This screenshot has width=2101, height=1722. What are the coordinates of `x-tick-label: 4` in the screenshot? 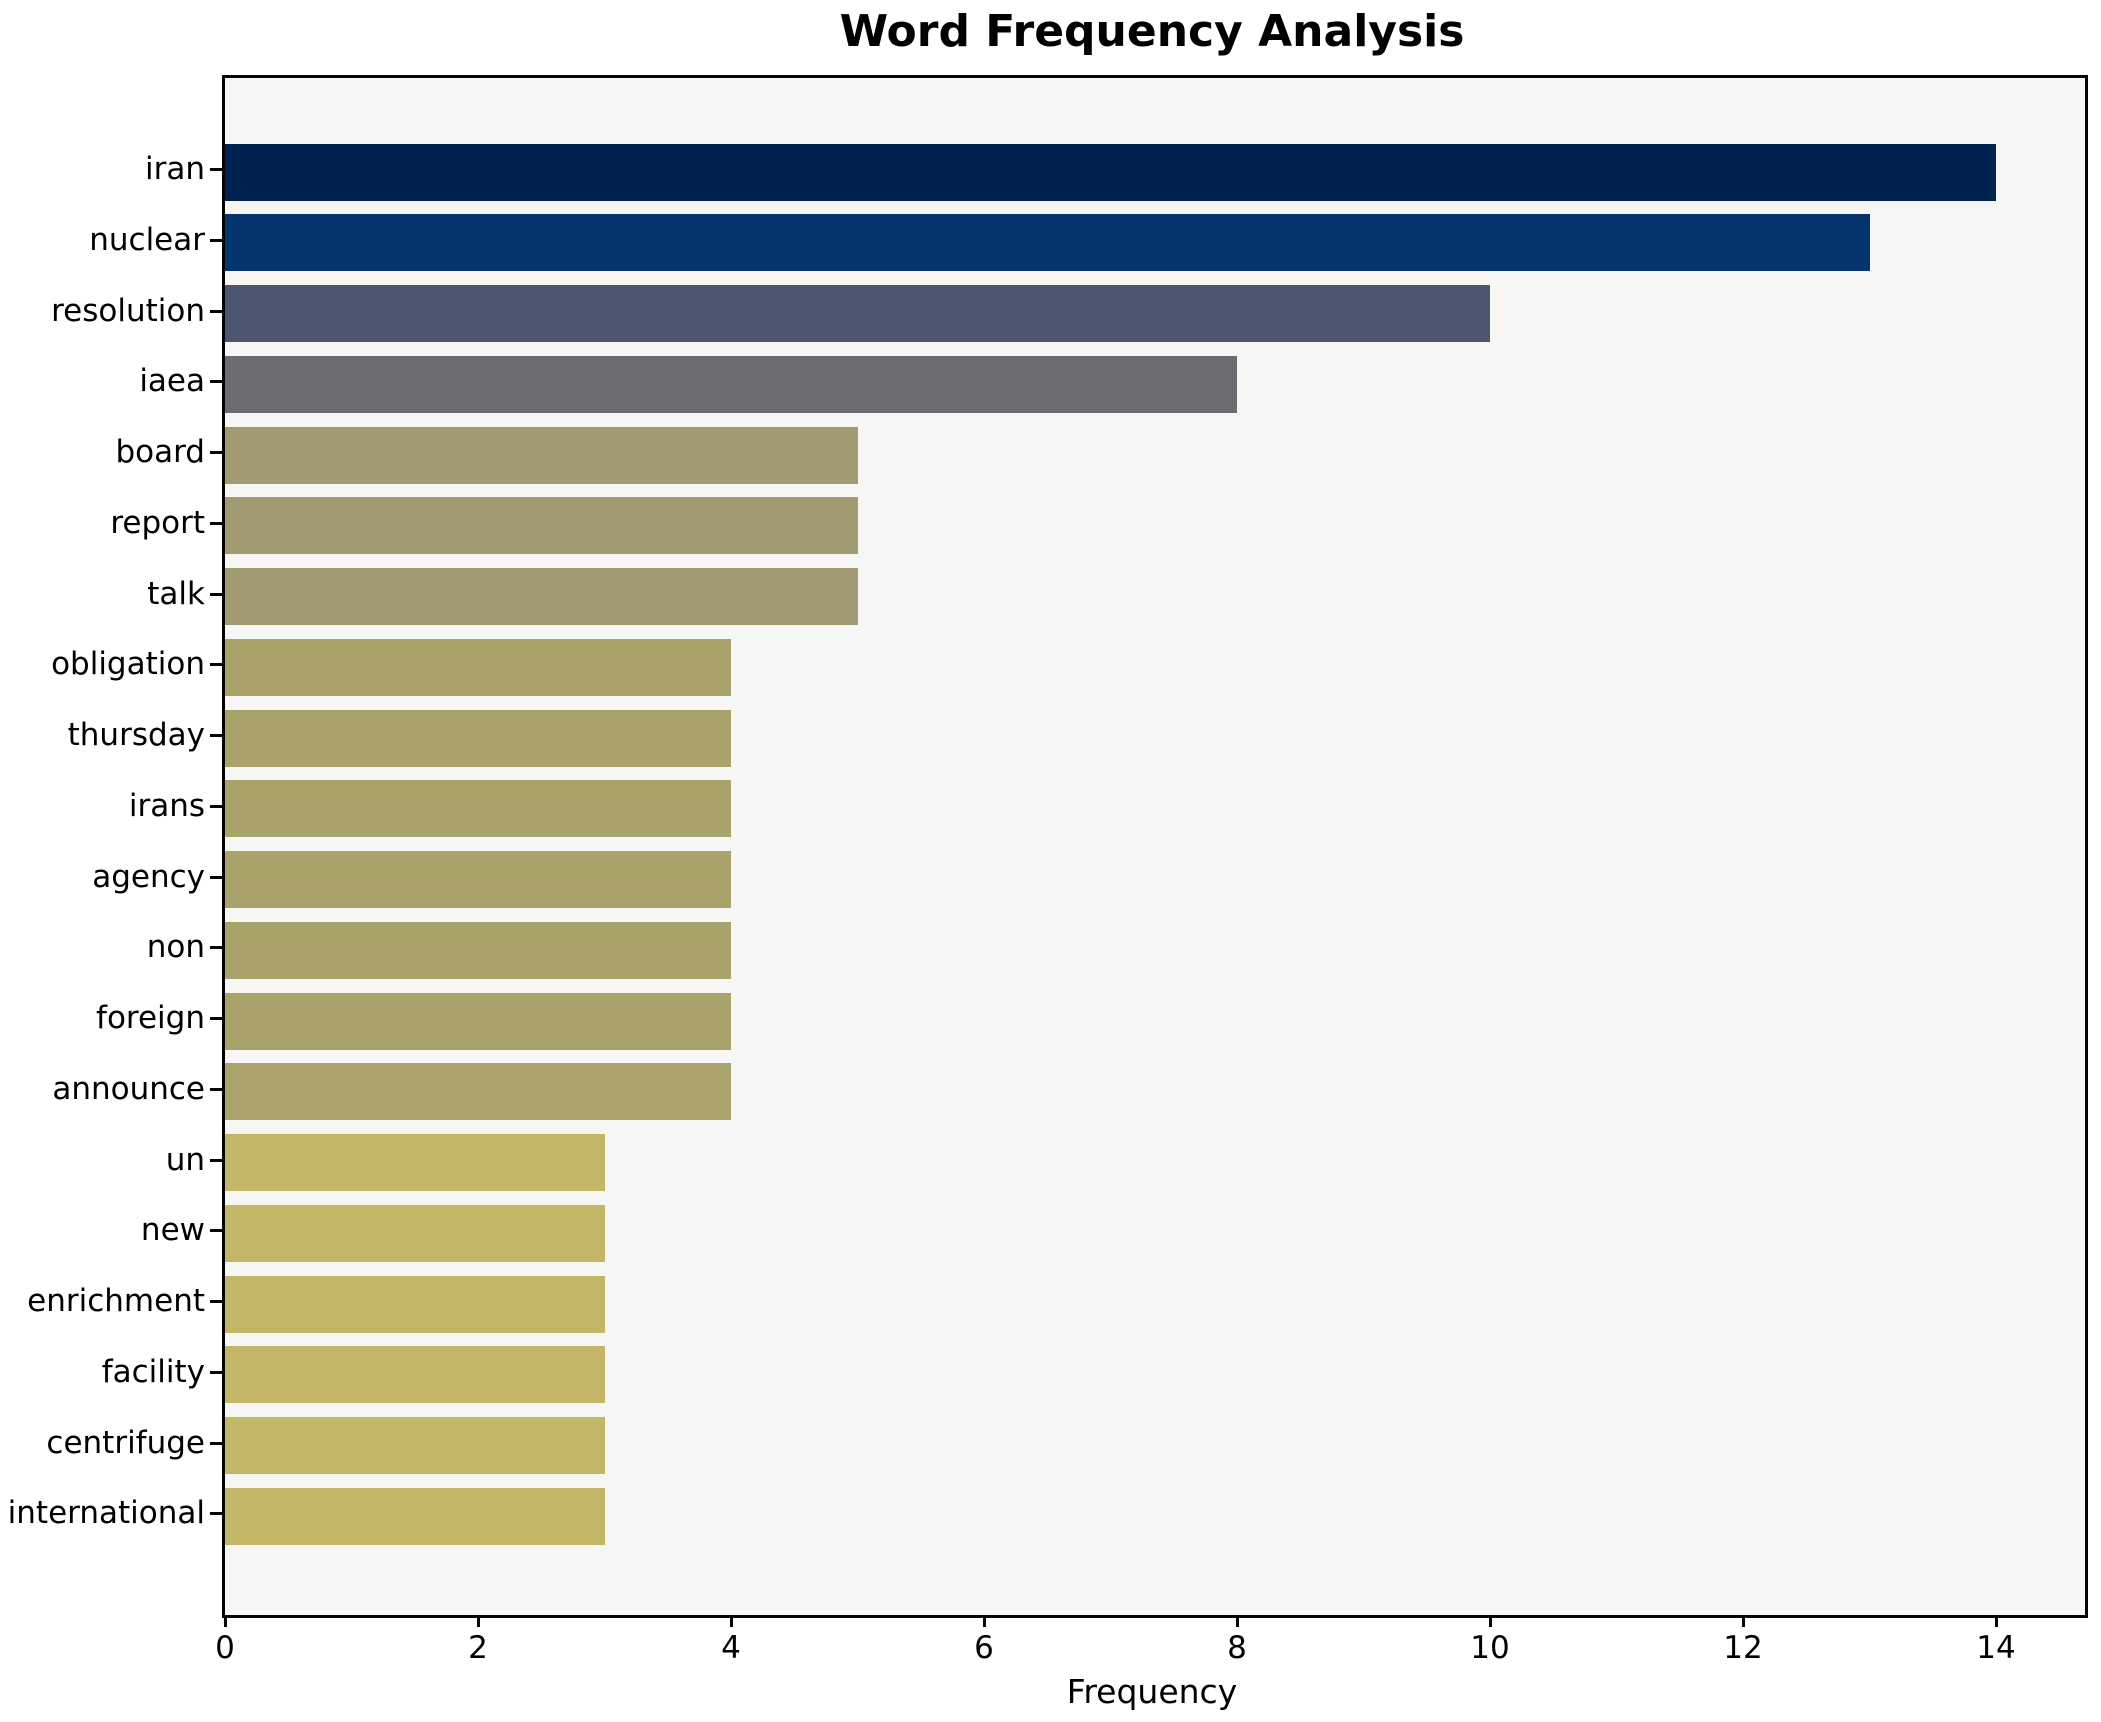 It's located at (731, 1648).